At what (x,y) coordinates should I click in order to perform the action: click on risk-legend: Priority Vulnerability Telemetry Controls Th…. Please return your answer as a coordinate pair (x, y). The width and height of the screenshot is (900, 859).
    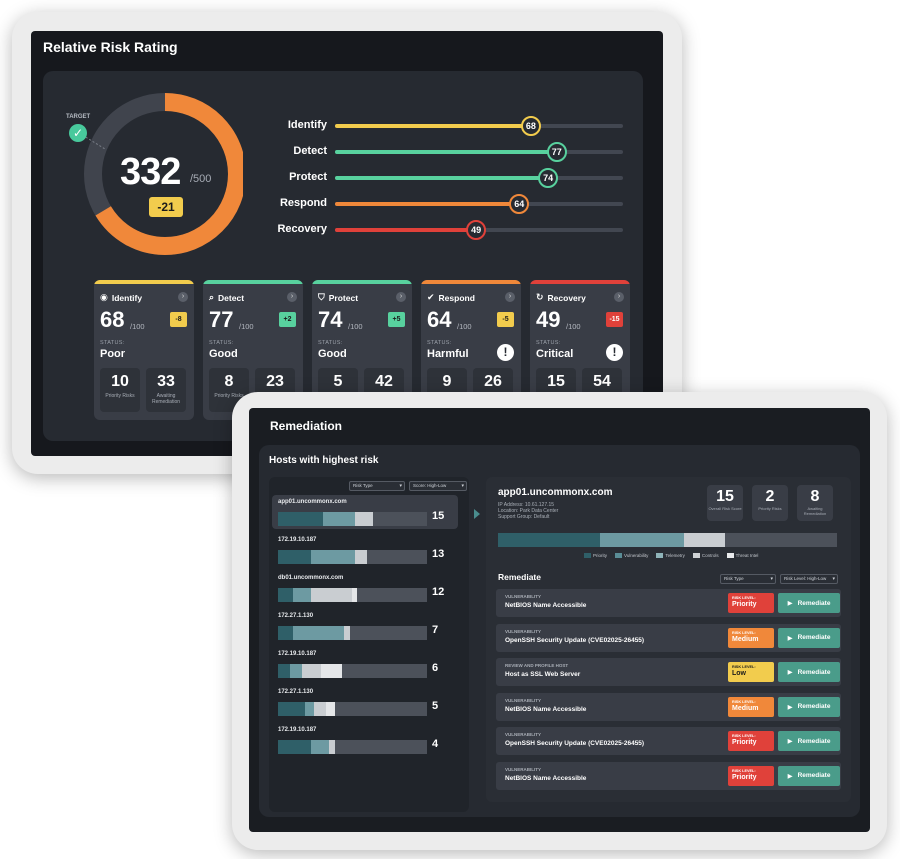
    Looking at the image, I should click on (671, 556).